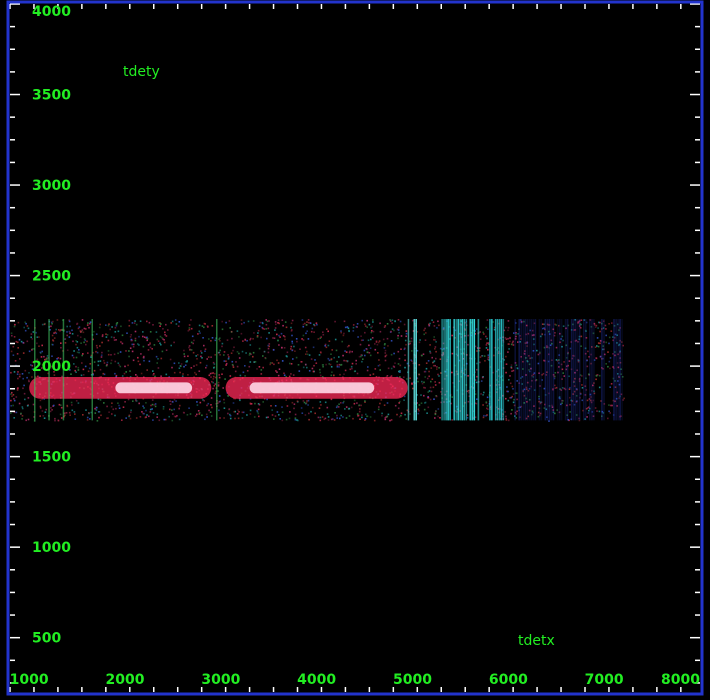  Describe the element at coordinates (499, 370) in the screenshot. I see `heat-column` at that location.